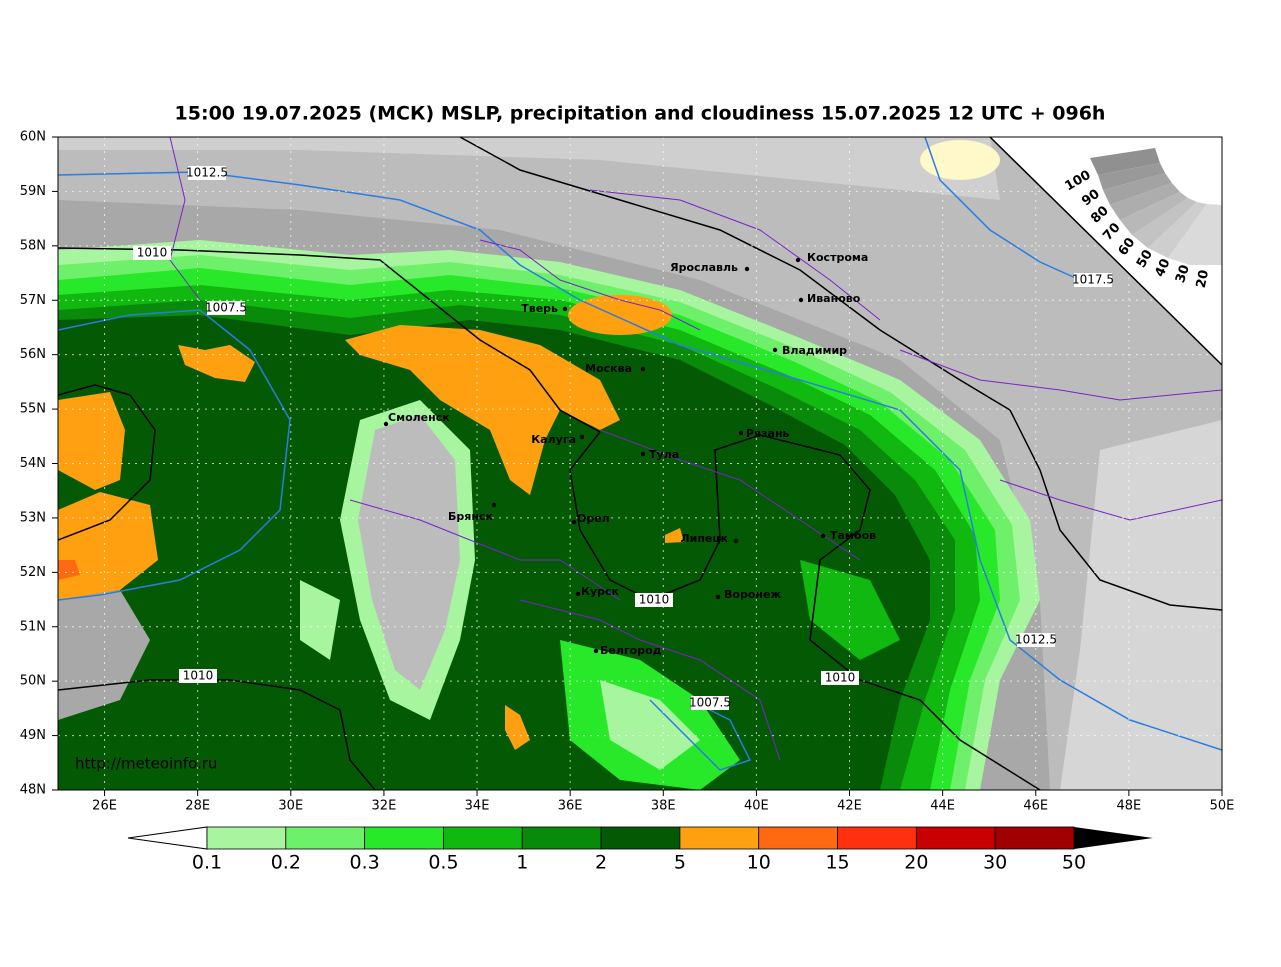 The image size is (1281, 967). What do you see at coordinates (814, 350) in the screenshot?
I see `city-label: Владимир` at bounding box center [814, 350].